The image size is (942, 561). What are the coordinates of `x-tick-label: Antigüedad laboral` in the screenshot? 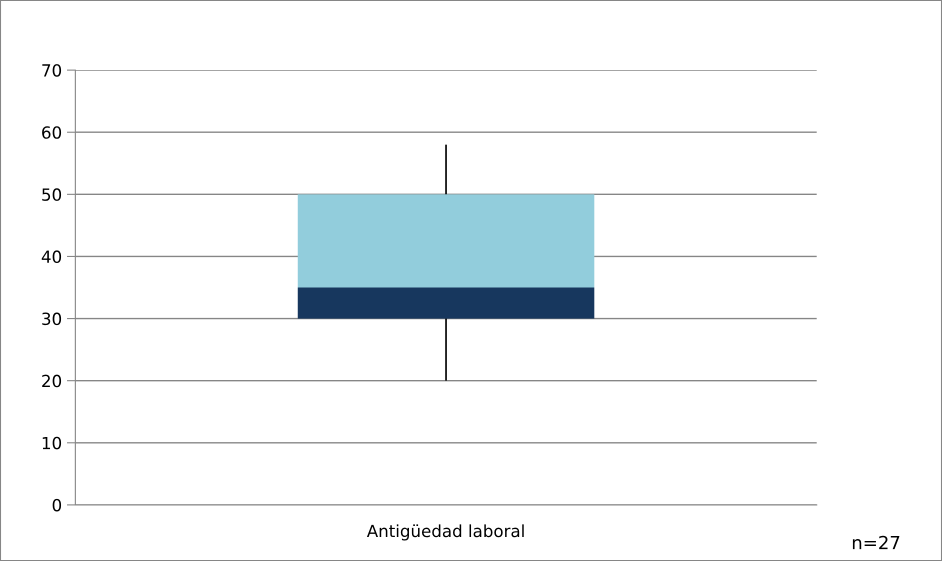 It's located at (445, 532).